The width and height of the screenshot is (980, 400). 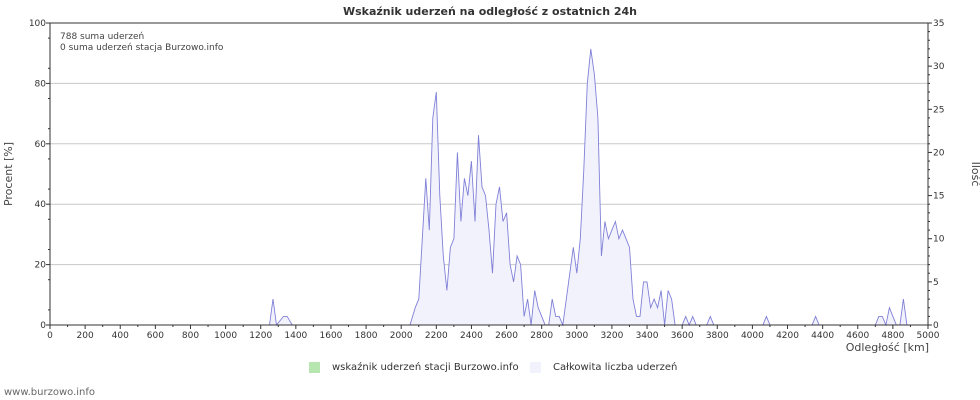 What do you see at coordinates (471, 336) in the screenshot?
I see `x-tick-label: 2400` at bounding box center [471, 336].